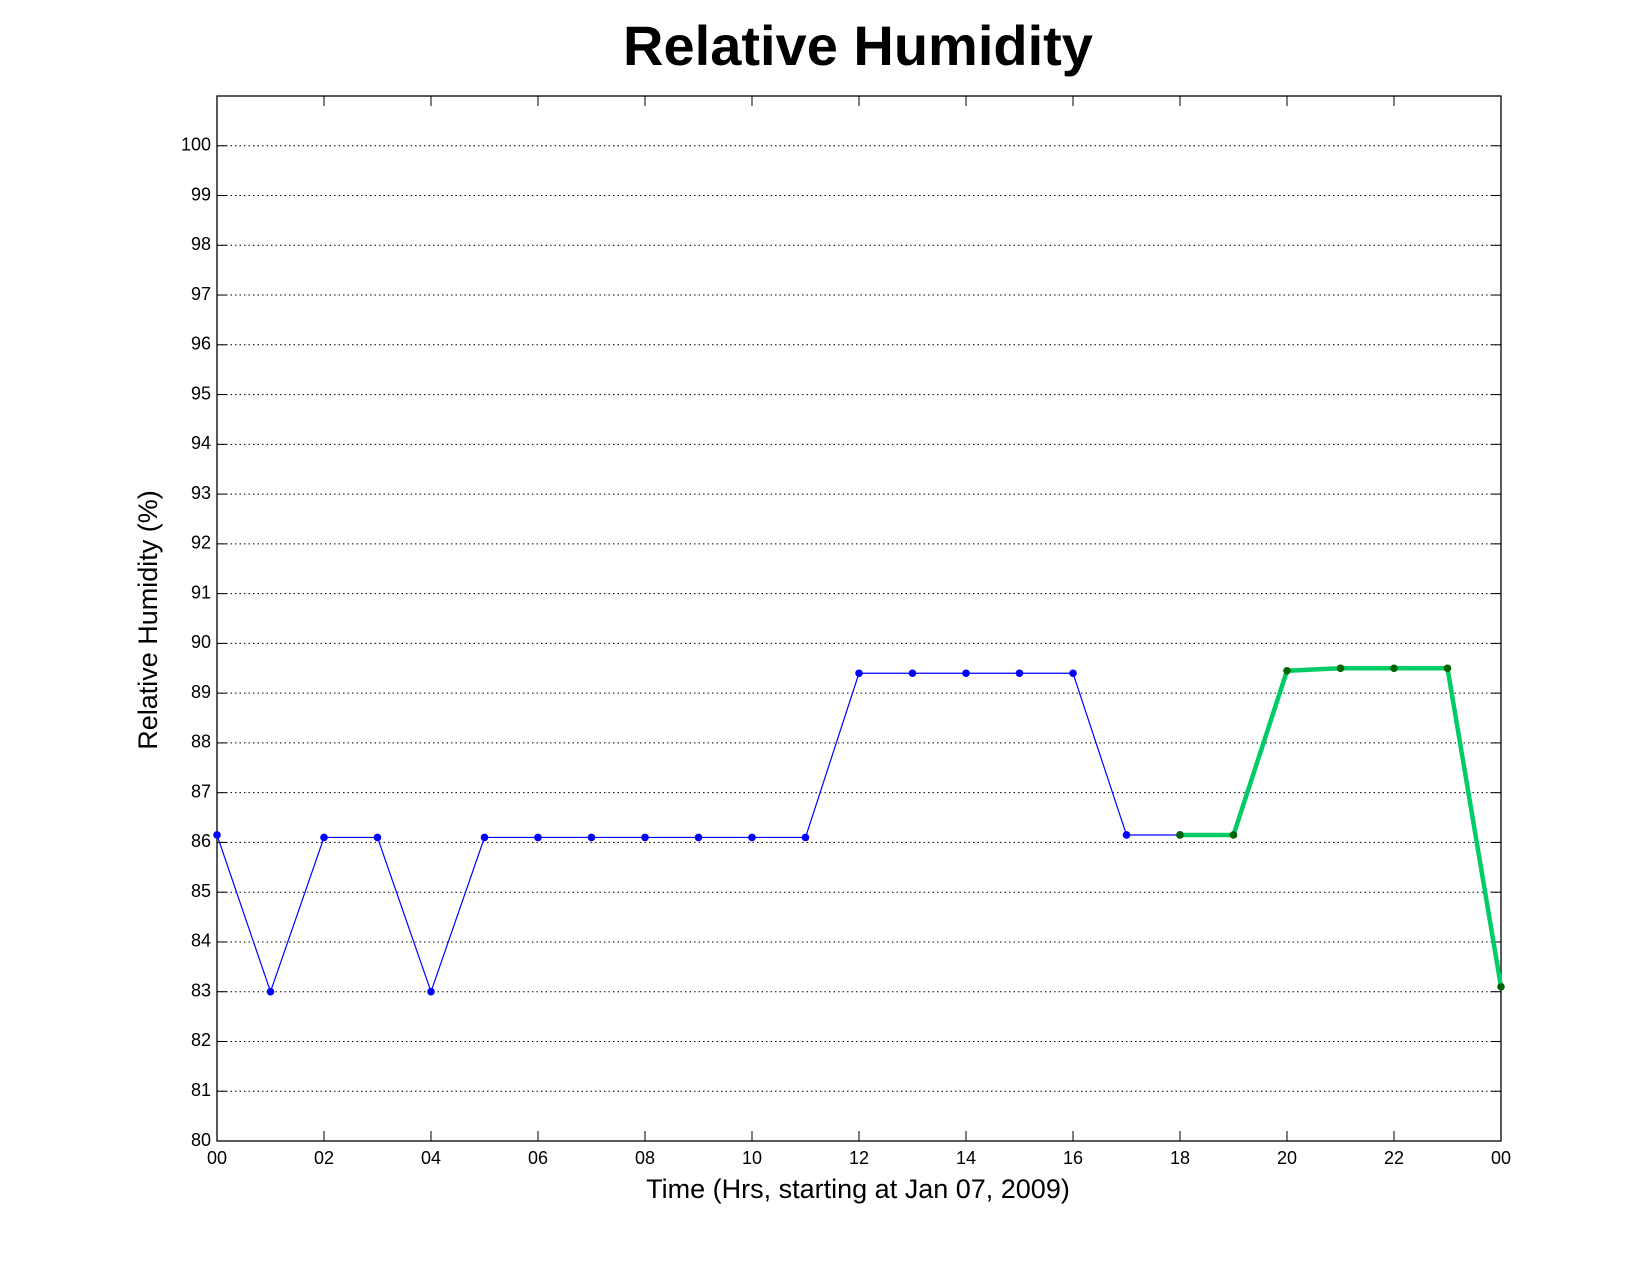 This screenshot has height=1275, width=1650. I want to click on y-tick-label: 98, so click(201, 244).